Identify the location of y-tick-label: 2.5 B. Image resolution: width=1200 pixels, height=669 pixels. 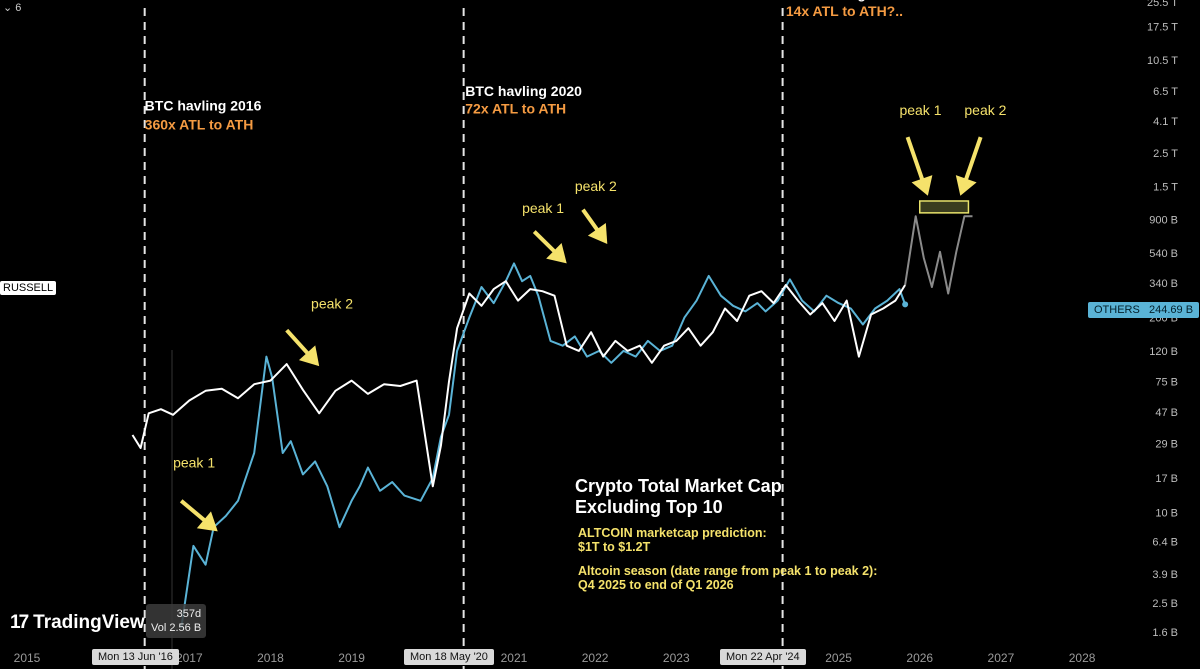
(1165, 604).